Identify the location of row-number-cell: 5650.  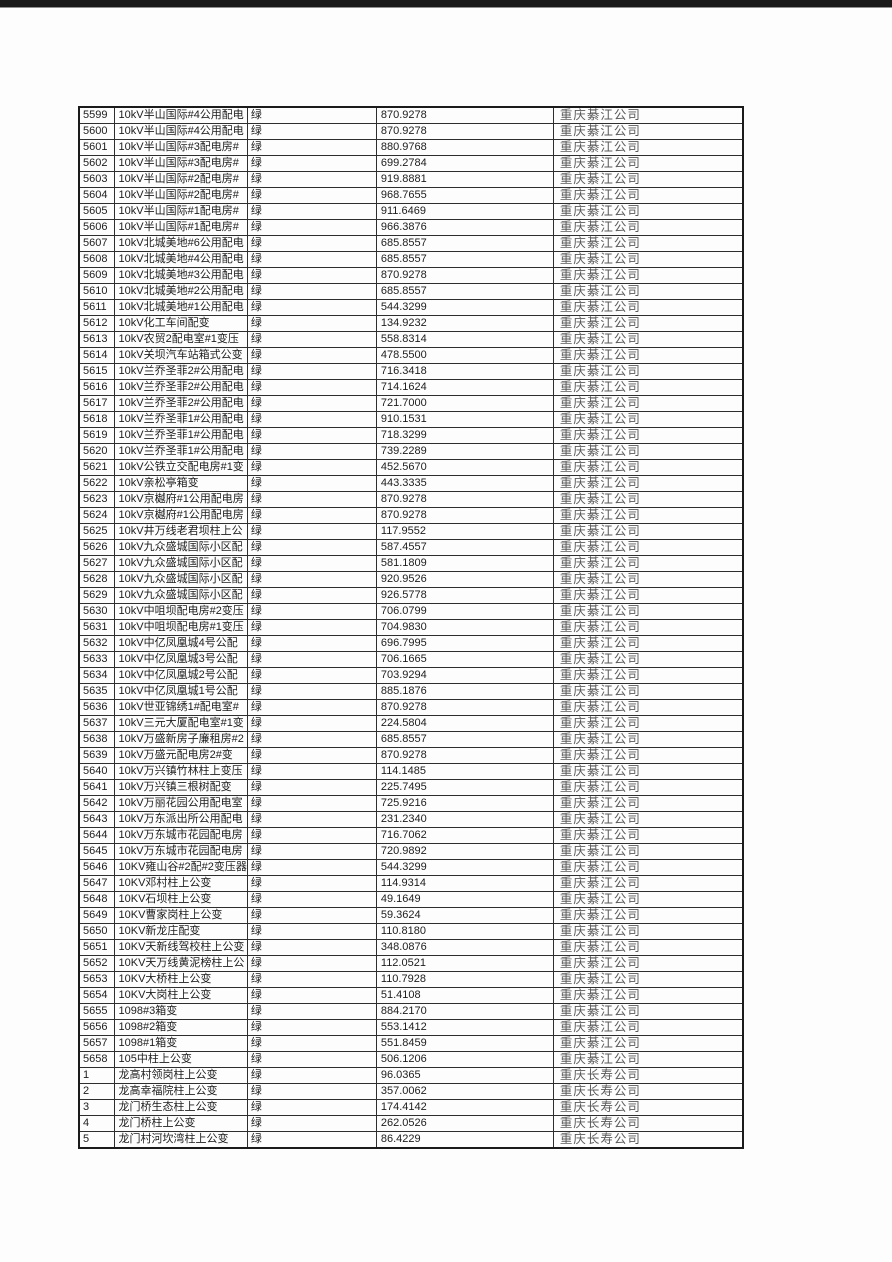
(96, 931).